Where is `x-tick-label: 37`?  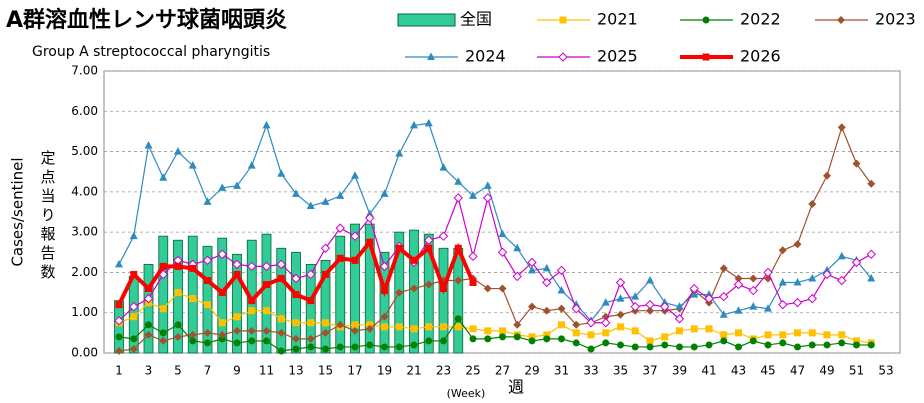
x-tick-label: 37 is located at coordinates (649, 371).